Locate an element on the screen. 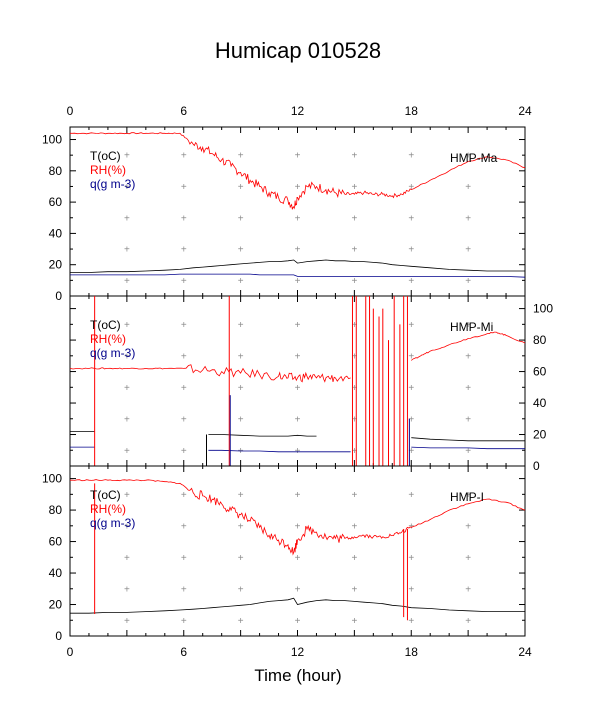 The image size is (598, 708). x-tick-label: 0 is located at coordinates (70, 111).